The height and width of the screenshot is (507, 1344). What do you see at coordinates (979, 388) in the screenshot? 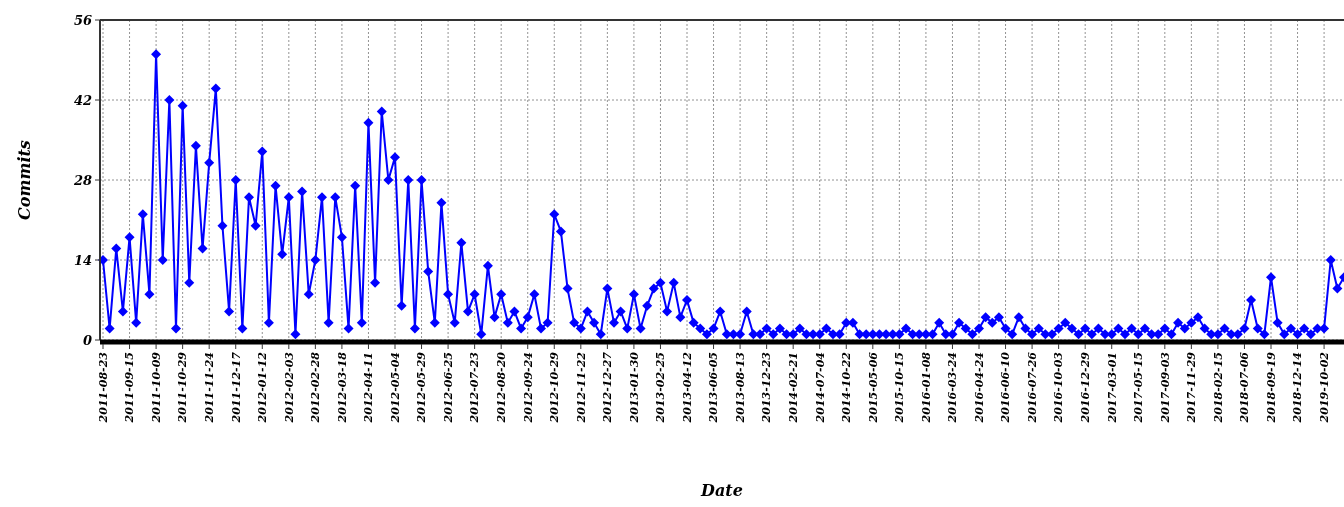
I see `x-tick-label: 2016-04-24` at bounding box center [979, 388].